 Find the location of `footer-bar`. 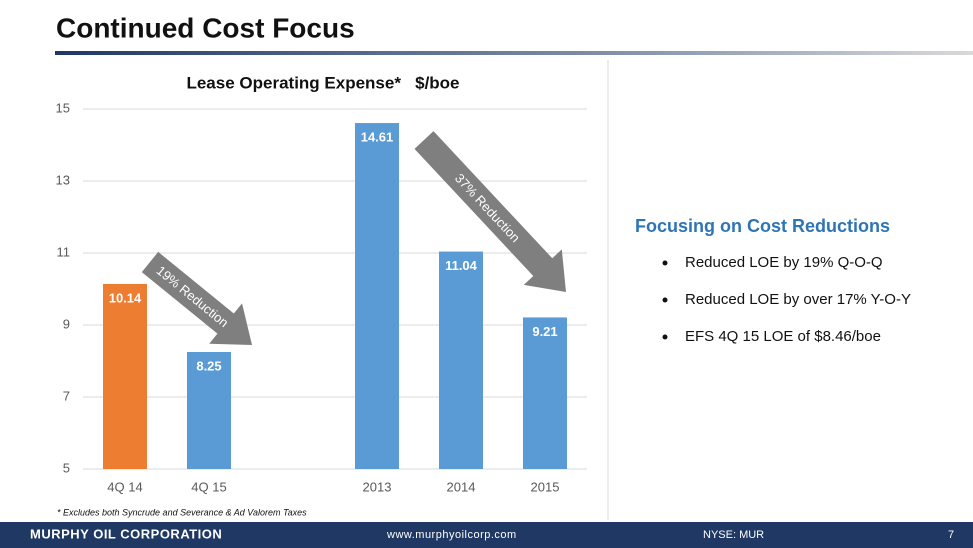

footer-bar is located at coordinates (486, 535).